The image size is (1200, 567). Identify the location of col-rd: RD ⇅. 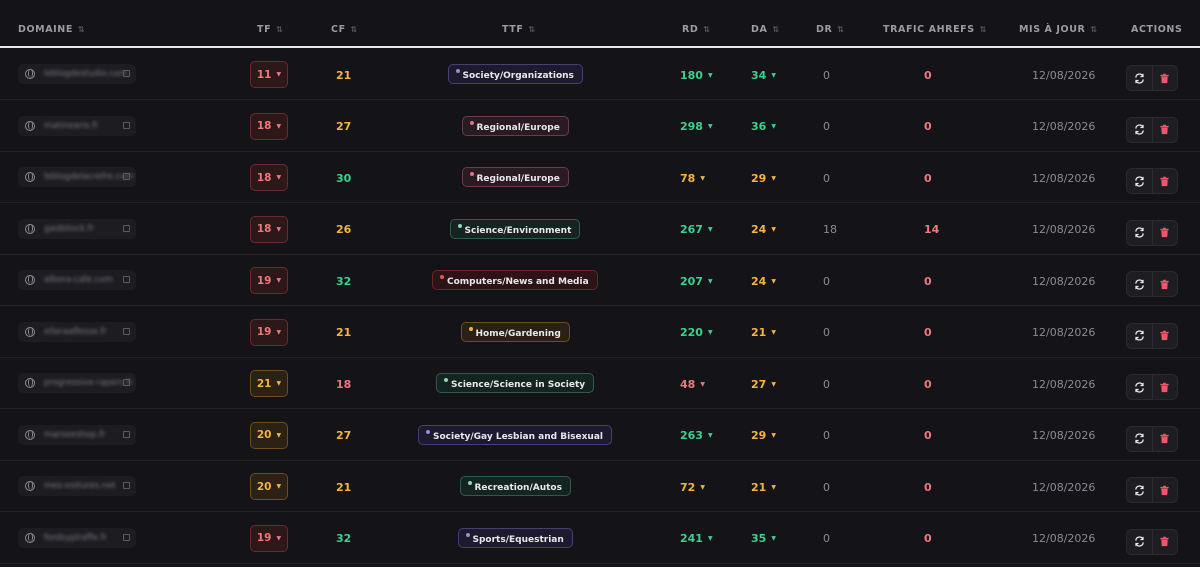
(696, 29).